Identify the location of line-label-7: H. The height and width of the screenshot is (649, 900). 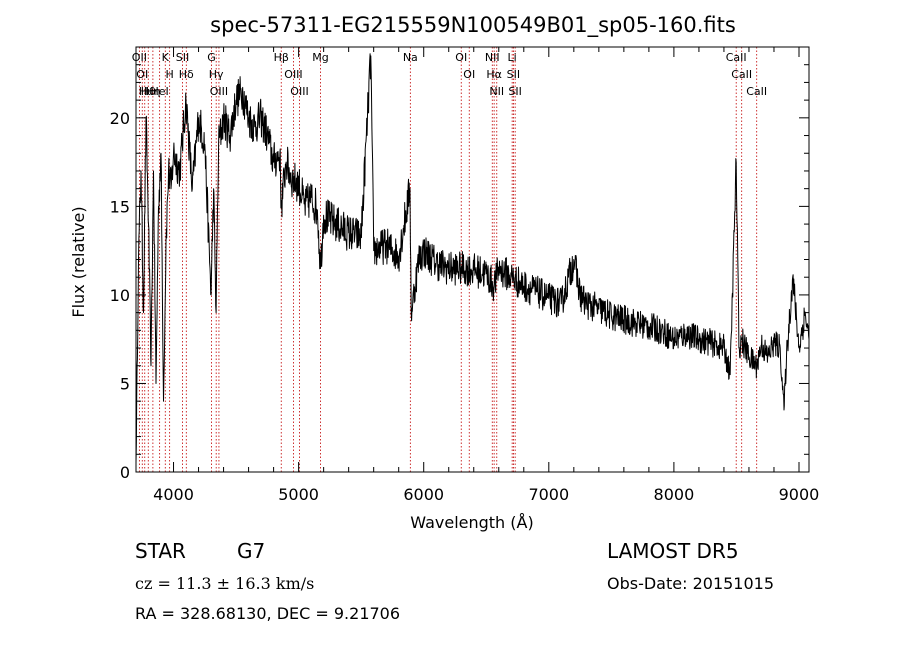
(170, 74).